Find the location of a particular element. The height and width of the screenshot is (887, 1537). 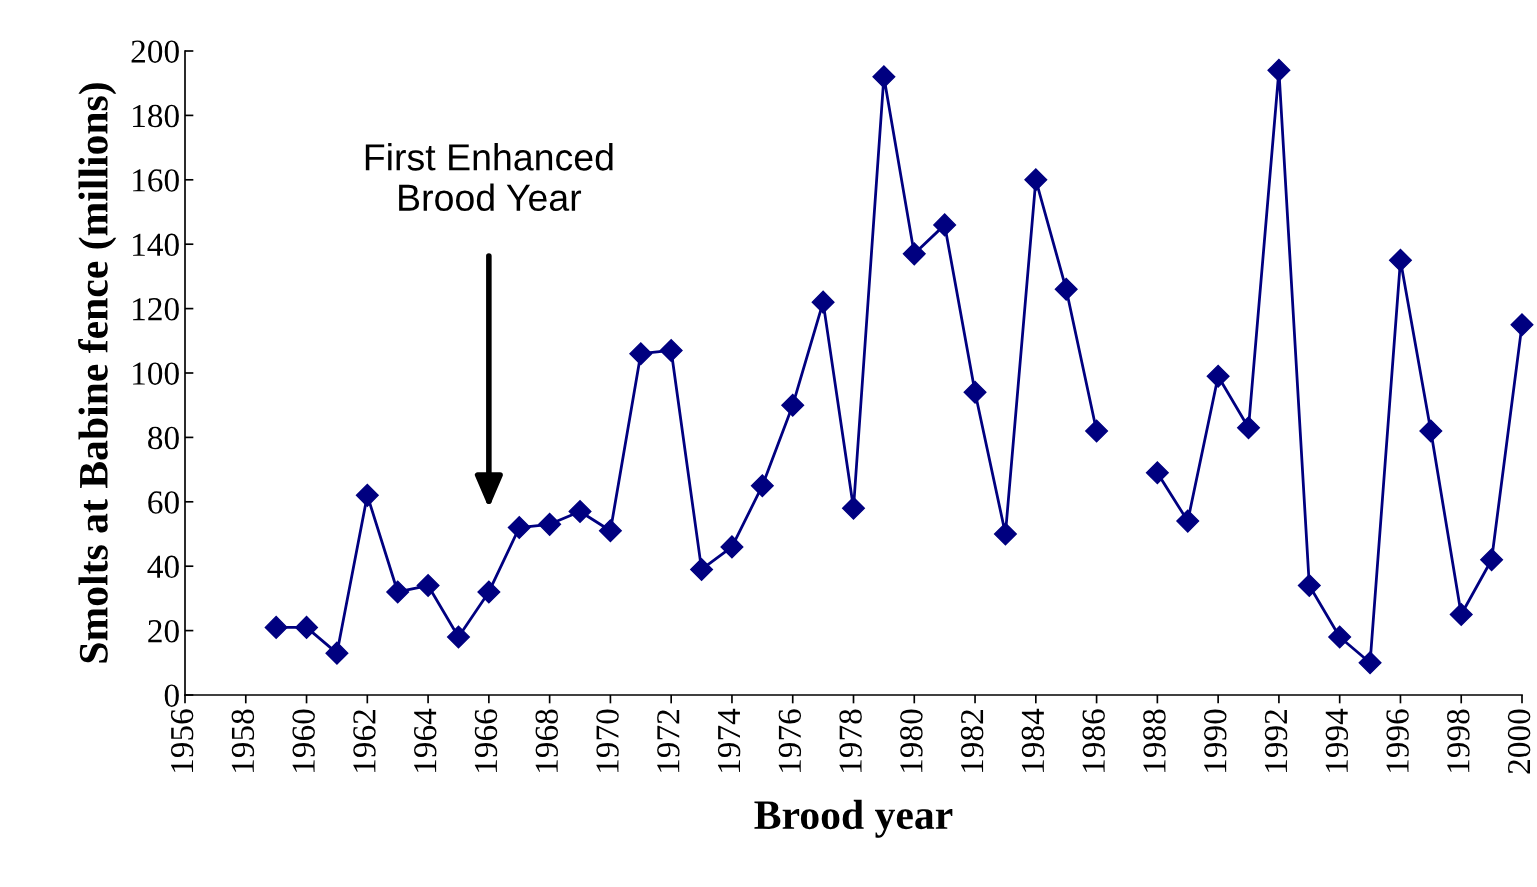

y-tick-label: 160 is located at coordinates (156, 180).